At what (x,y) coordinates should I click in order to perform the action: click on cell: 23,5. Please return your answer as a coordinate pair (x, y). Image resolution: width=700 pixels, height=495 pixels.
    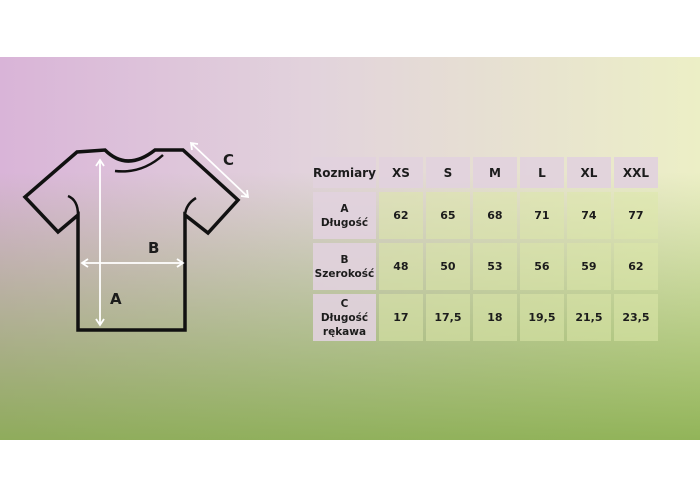
    Looking at the image, I should click on (635, 317).